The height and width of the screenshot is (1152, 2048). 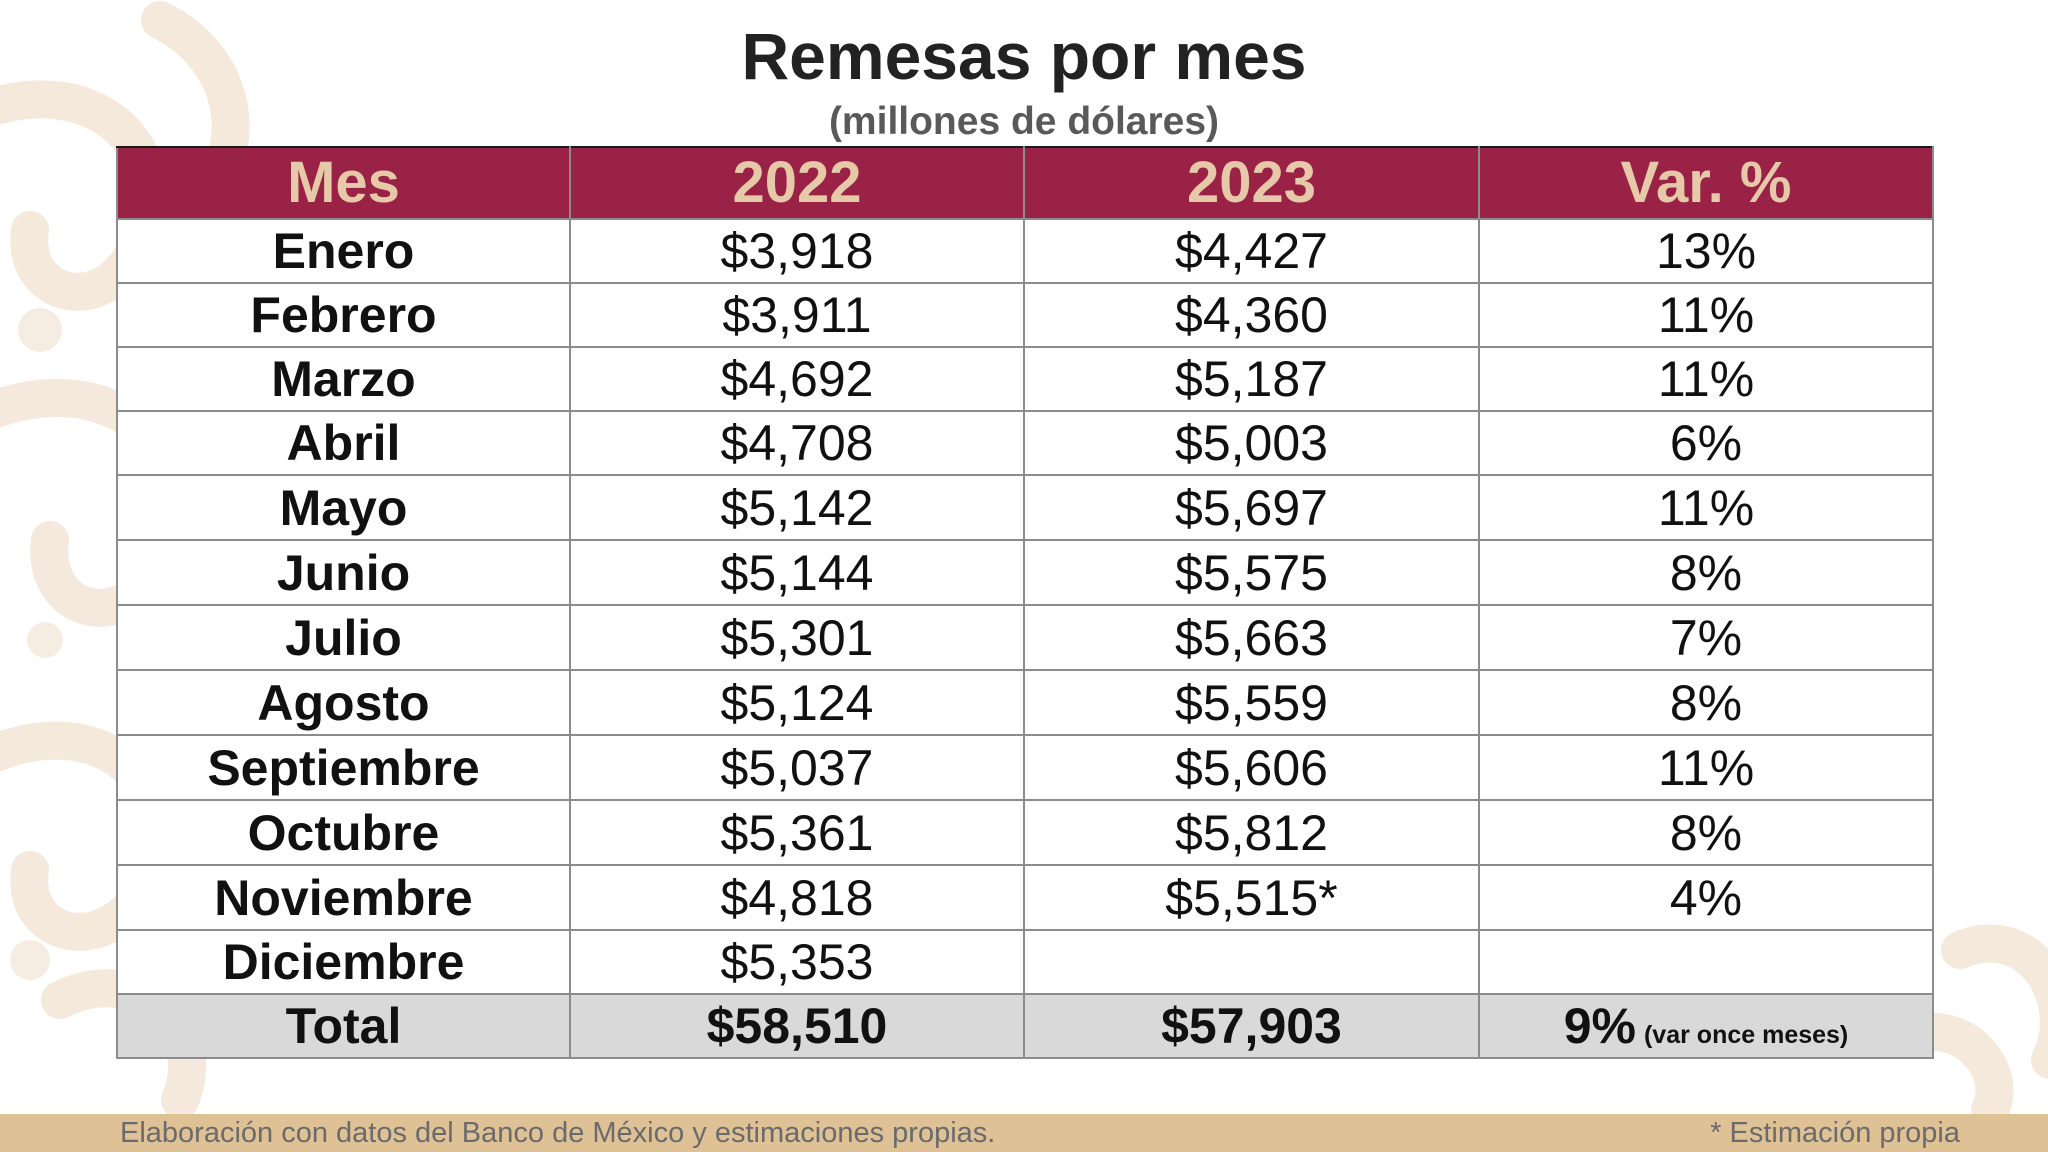 I want to click on cell-2022: $3,911, so click(x=797, y=315).